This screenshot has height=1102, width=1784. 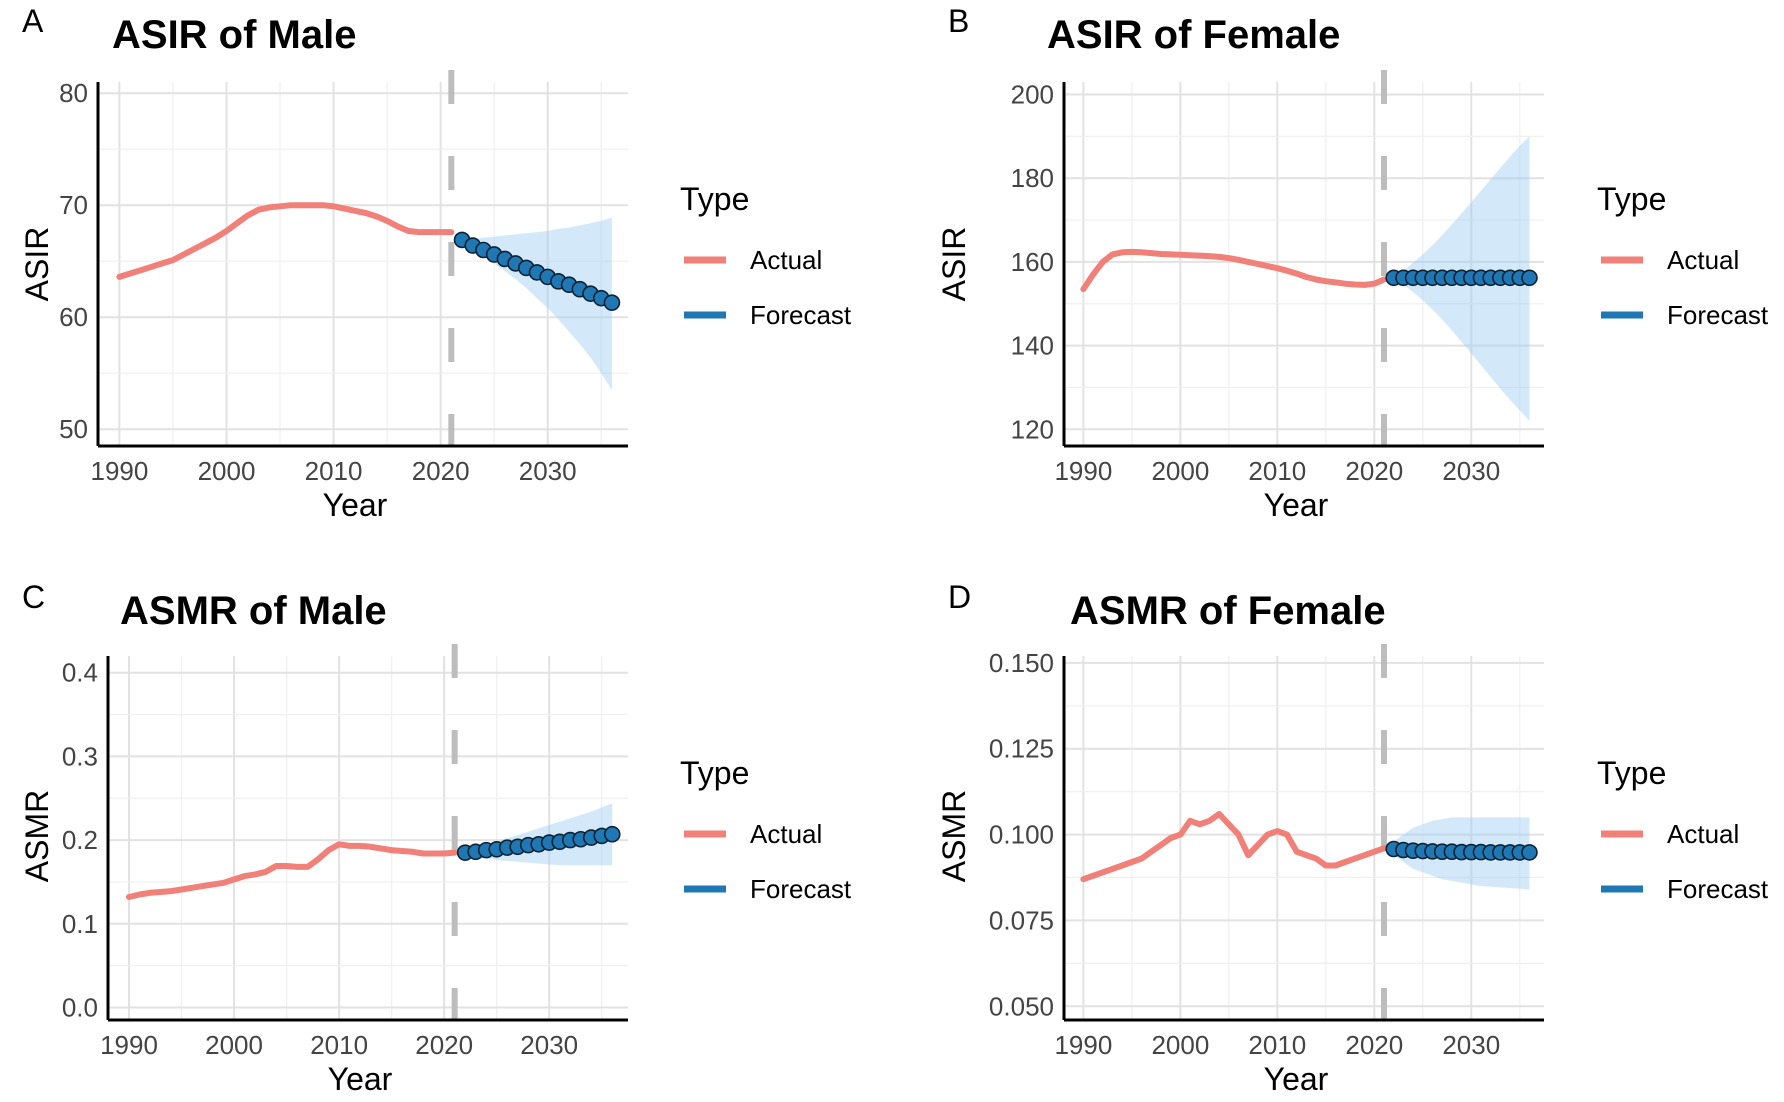 What do you see at coordinates (1021, 835) in the screenshot?
I see `y-tick-label: 0.100` at bounding box center [1021, 835].